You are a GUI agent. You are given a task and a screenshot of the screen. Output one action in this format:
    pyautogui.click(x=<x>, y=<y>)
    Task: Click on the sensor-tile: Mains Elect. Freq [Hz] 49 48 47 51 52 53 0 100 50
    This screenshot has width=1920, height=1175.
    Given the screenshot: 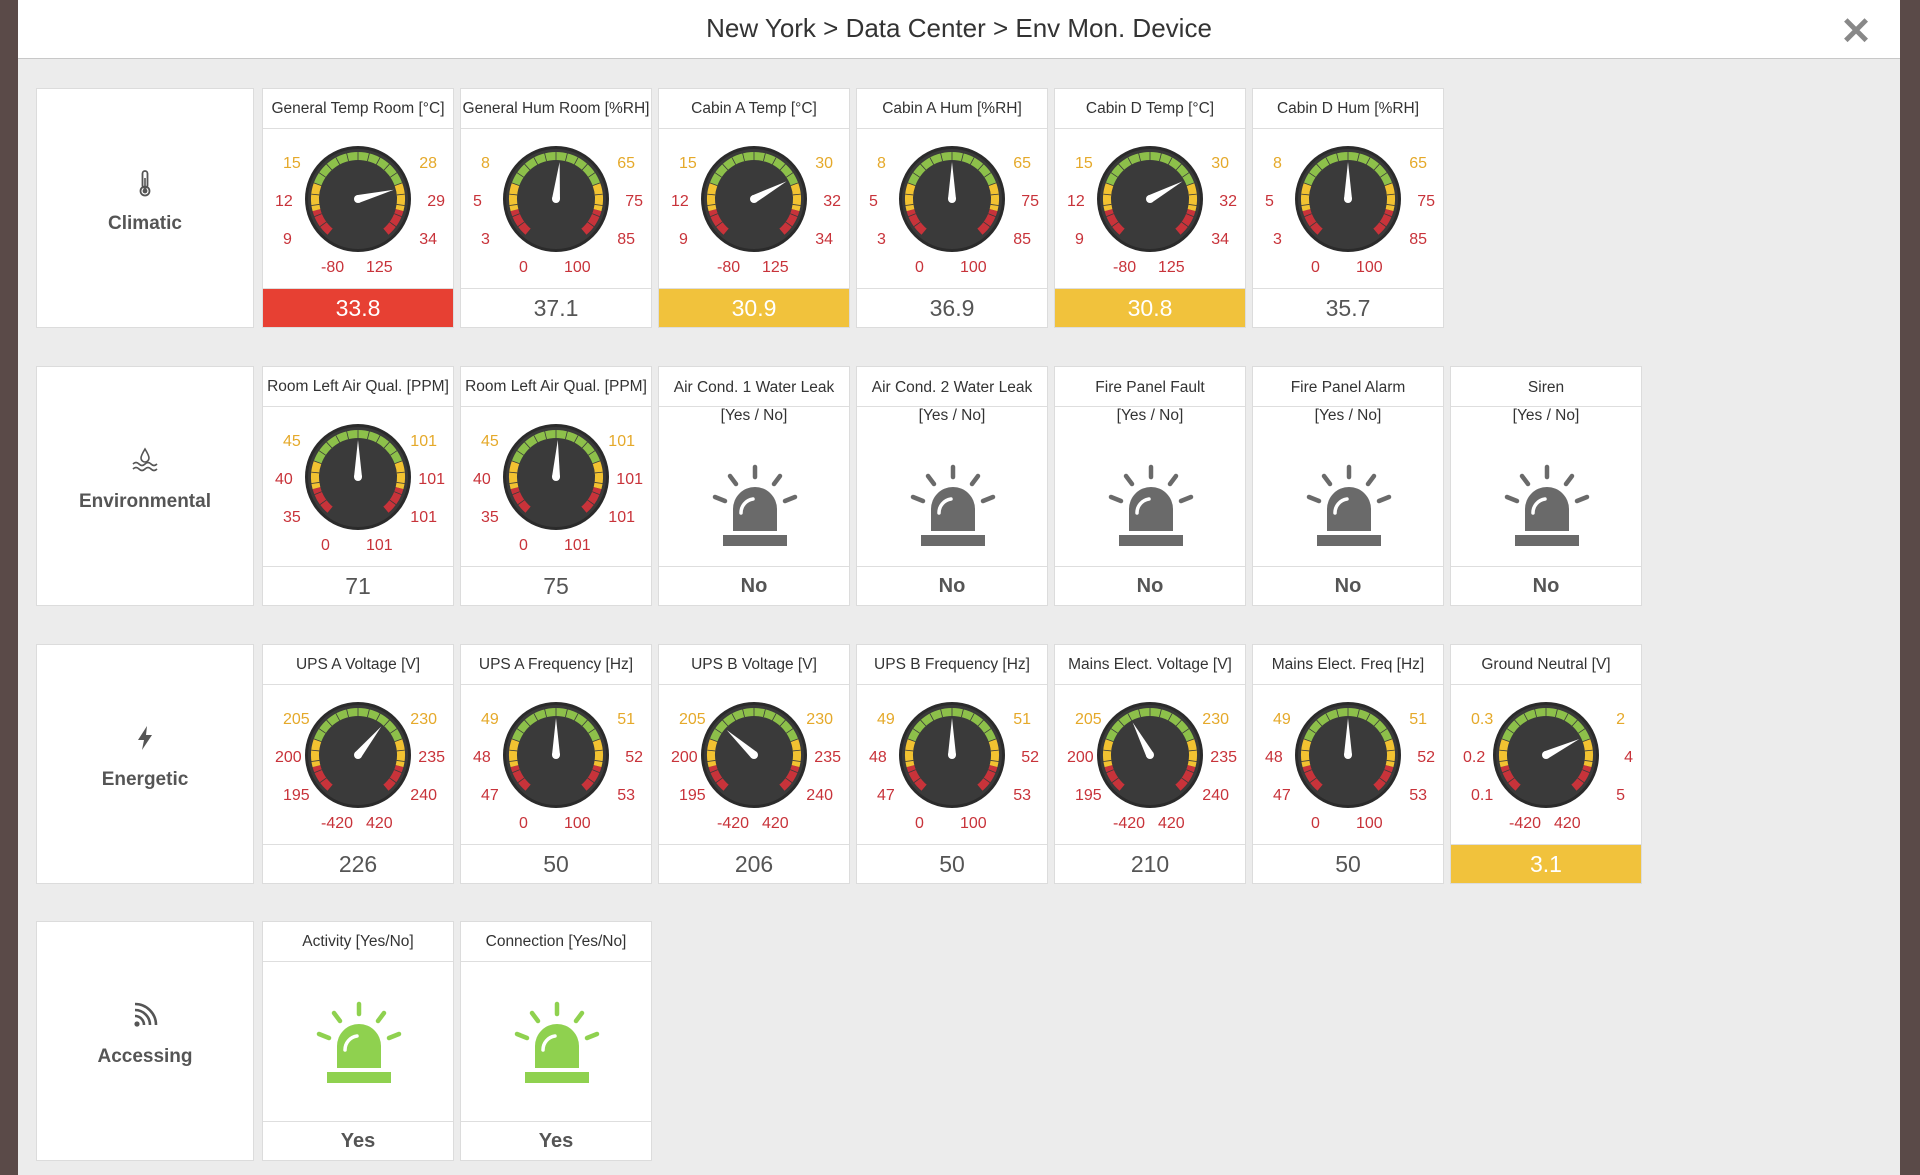 What is the action you would take?
    pyautogui.click(x=1348, y=764)
    